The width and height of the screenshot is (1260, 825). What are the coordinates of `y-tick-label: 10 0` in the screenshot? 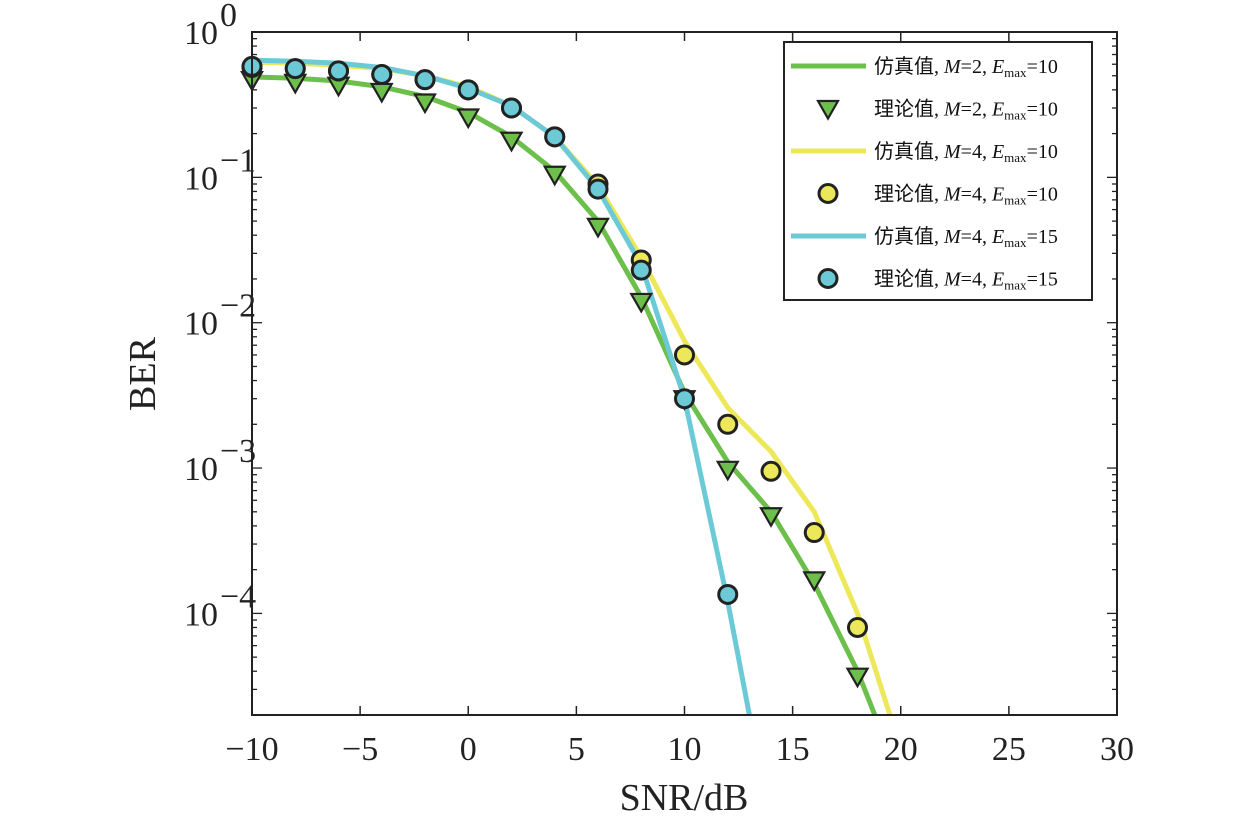 It's located at (210, 26).